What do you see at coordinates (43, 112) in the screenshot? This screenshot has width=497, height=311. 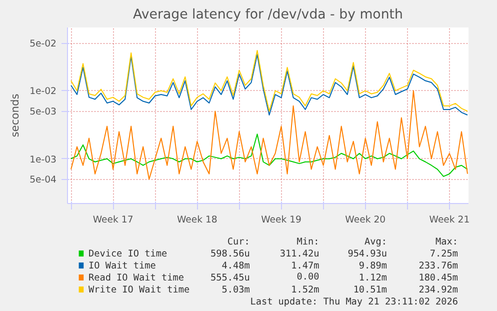 I see `y-tick-label: 5e-03` at bounding box center [43, 112].